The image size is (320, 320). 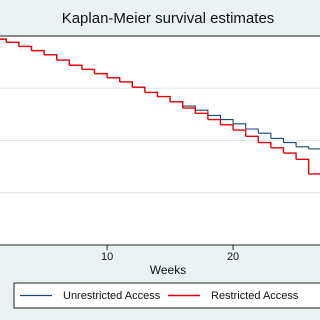 What do you see at coordinates (166, 295) in the screenshot?
I see `legend` at bounding box center [166, 295].